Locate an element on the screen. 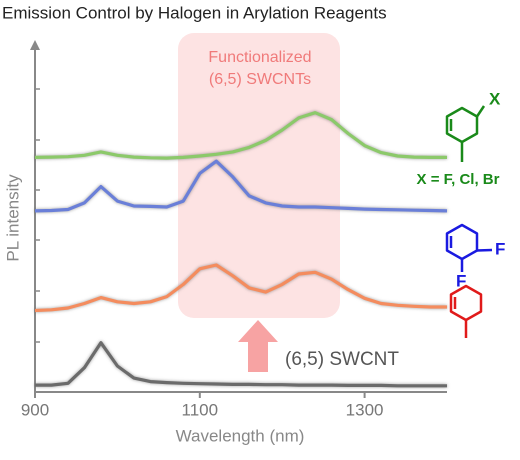  arrow is located at coordinates (258, 346).